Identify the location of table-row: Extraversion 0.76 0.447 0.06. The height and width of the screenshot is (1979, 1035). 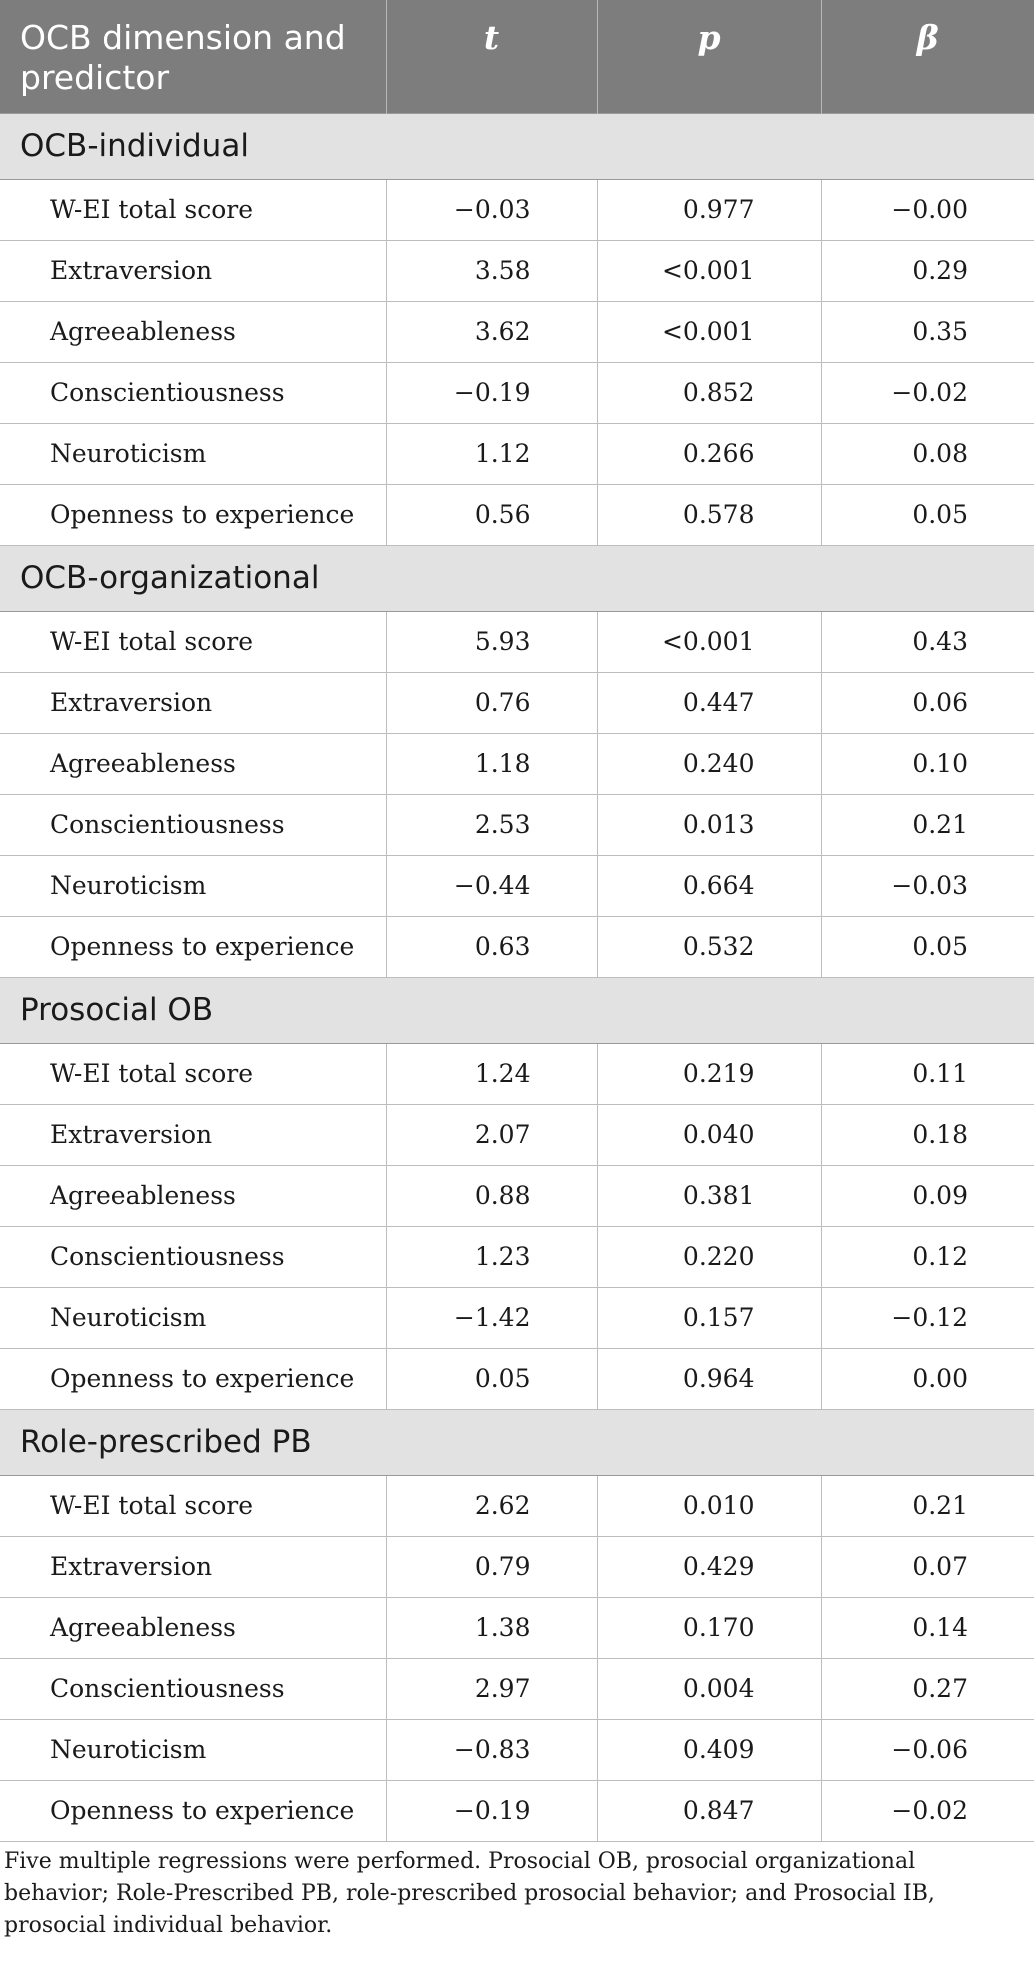
(517, 703).